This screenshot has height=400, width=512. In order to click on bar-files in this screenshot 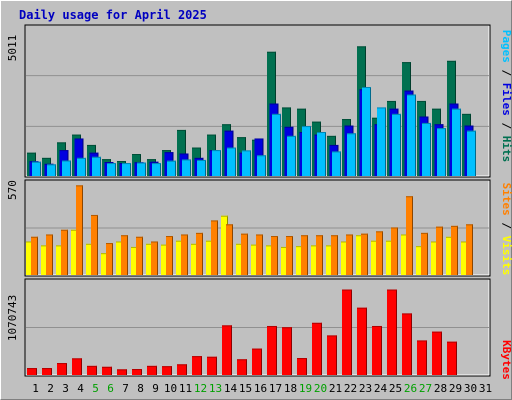, I will do `click(79, 157)`.